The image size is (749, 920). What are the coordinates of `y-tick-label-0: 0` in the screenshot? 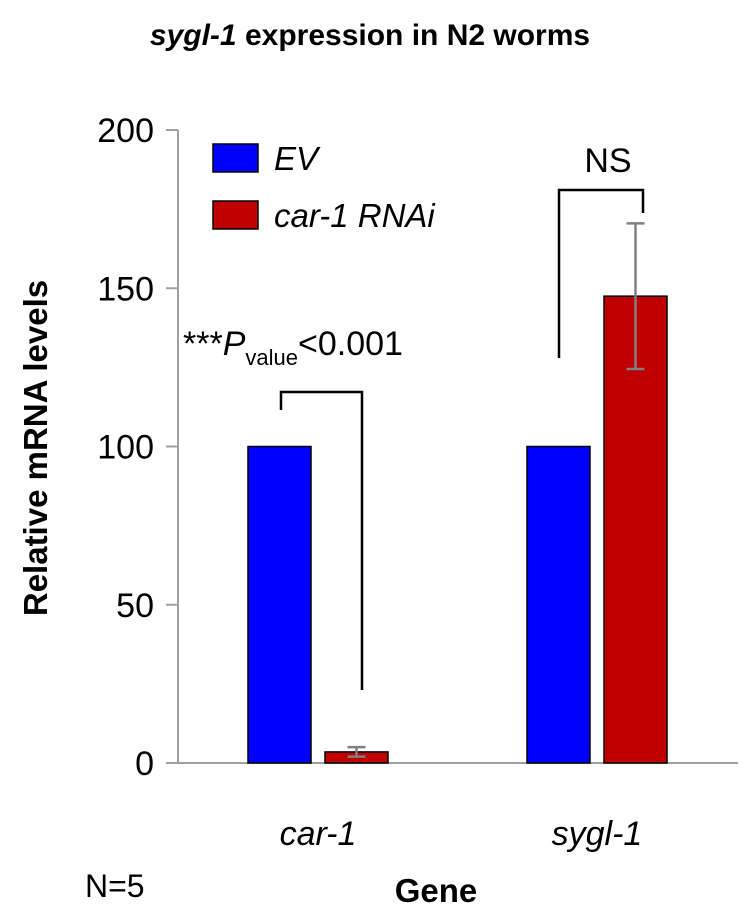 It's located at (144, 764).